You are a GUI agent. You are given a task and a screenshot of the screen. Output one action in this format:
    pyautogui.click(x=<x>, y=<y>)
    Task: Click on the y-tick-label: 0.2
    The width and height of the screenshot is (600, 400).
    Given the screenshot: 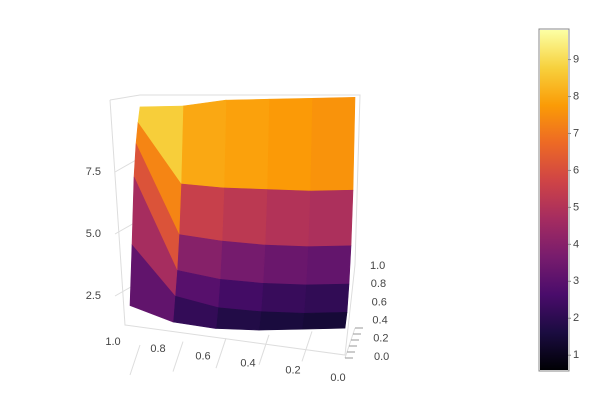 What is the action you would take?
    pyautogui.click(x=380, y=339)
    